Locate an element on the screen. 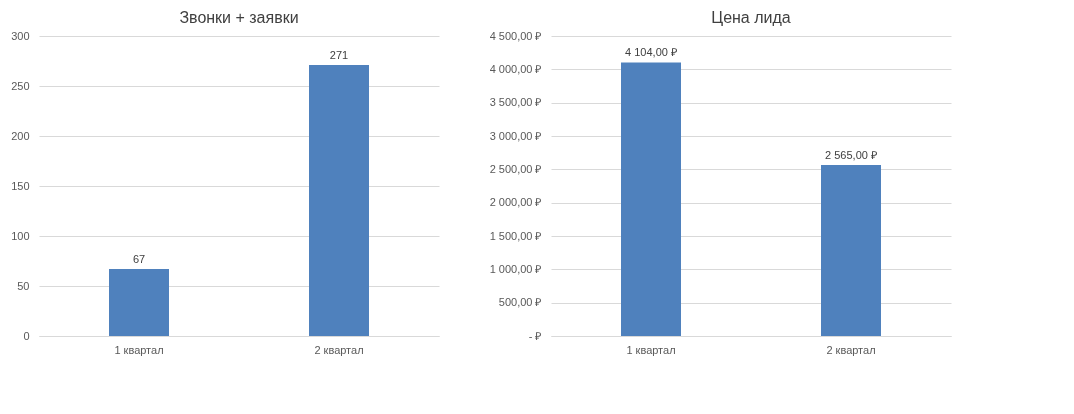 The height and width of the screenshot is (414, 1074). y-tick-label: 2 500,00 ₽ is located at coordinates (515, 168).